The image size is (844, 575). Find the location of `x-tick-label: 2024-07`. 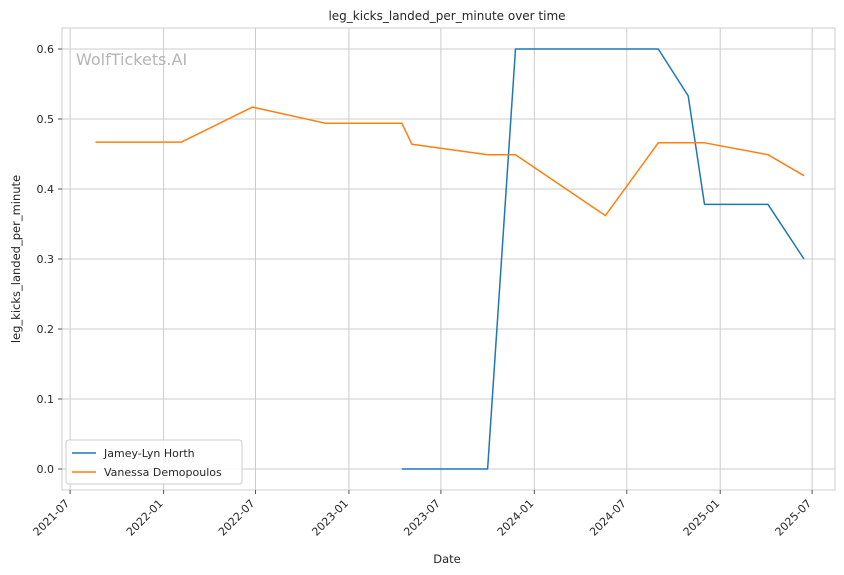

x-tick-label: 2024-07 is located at coordinates (608, 518).